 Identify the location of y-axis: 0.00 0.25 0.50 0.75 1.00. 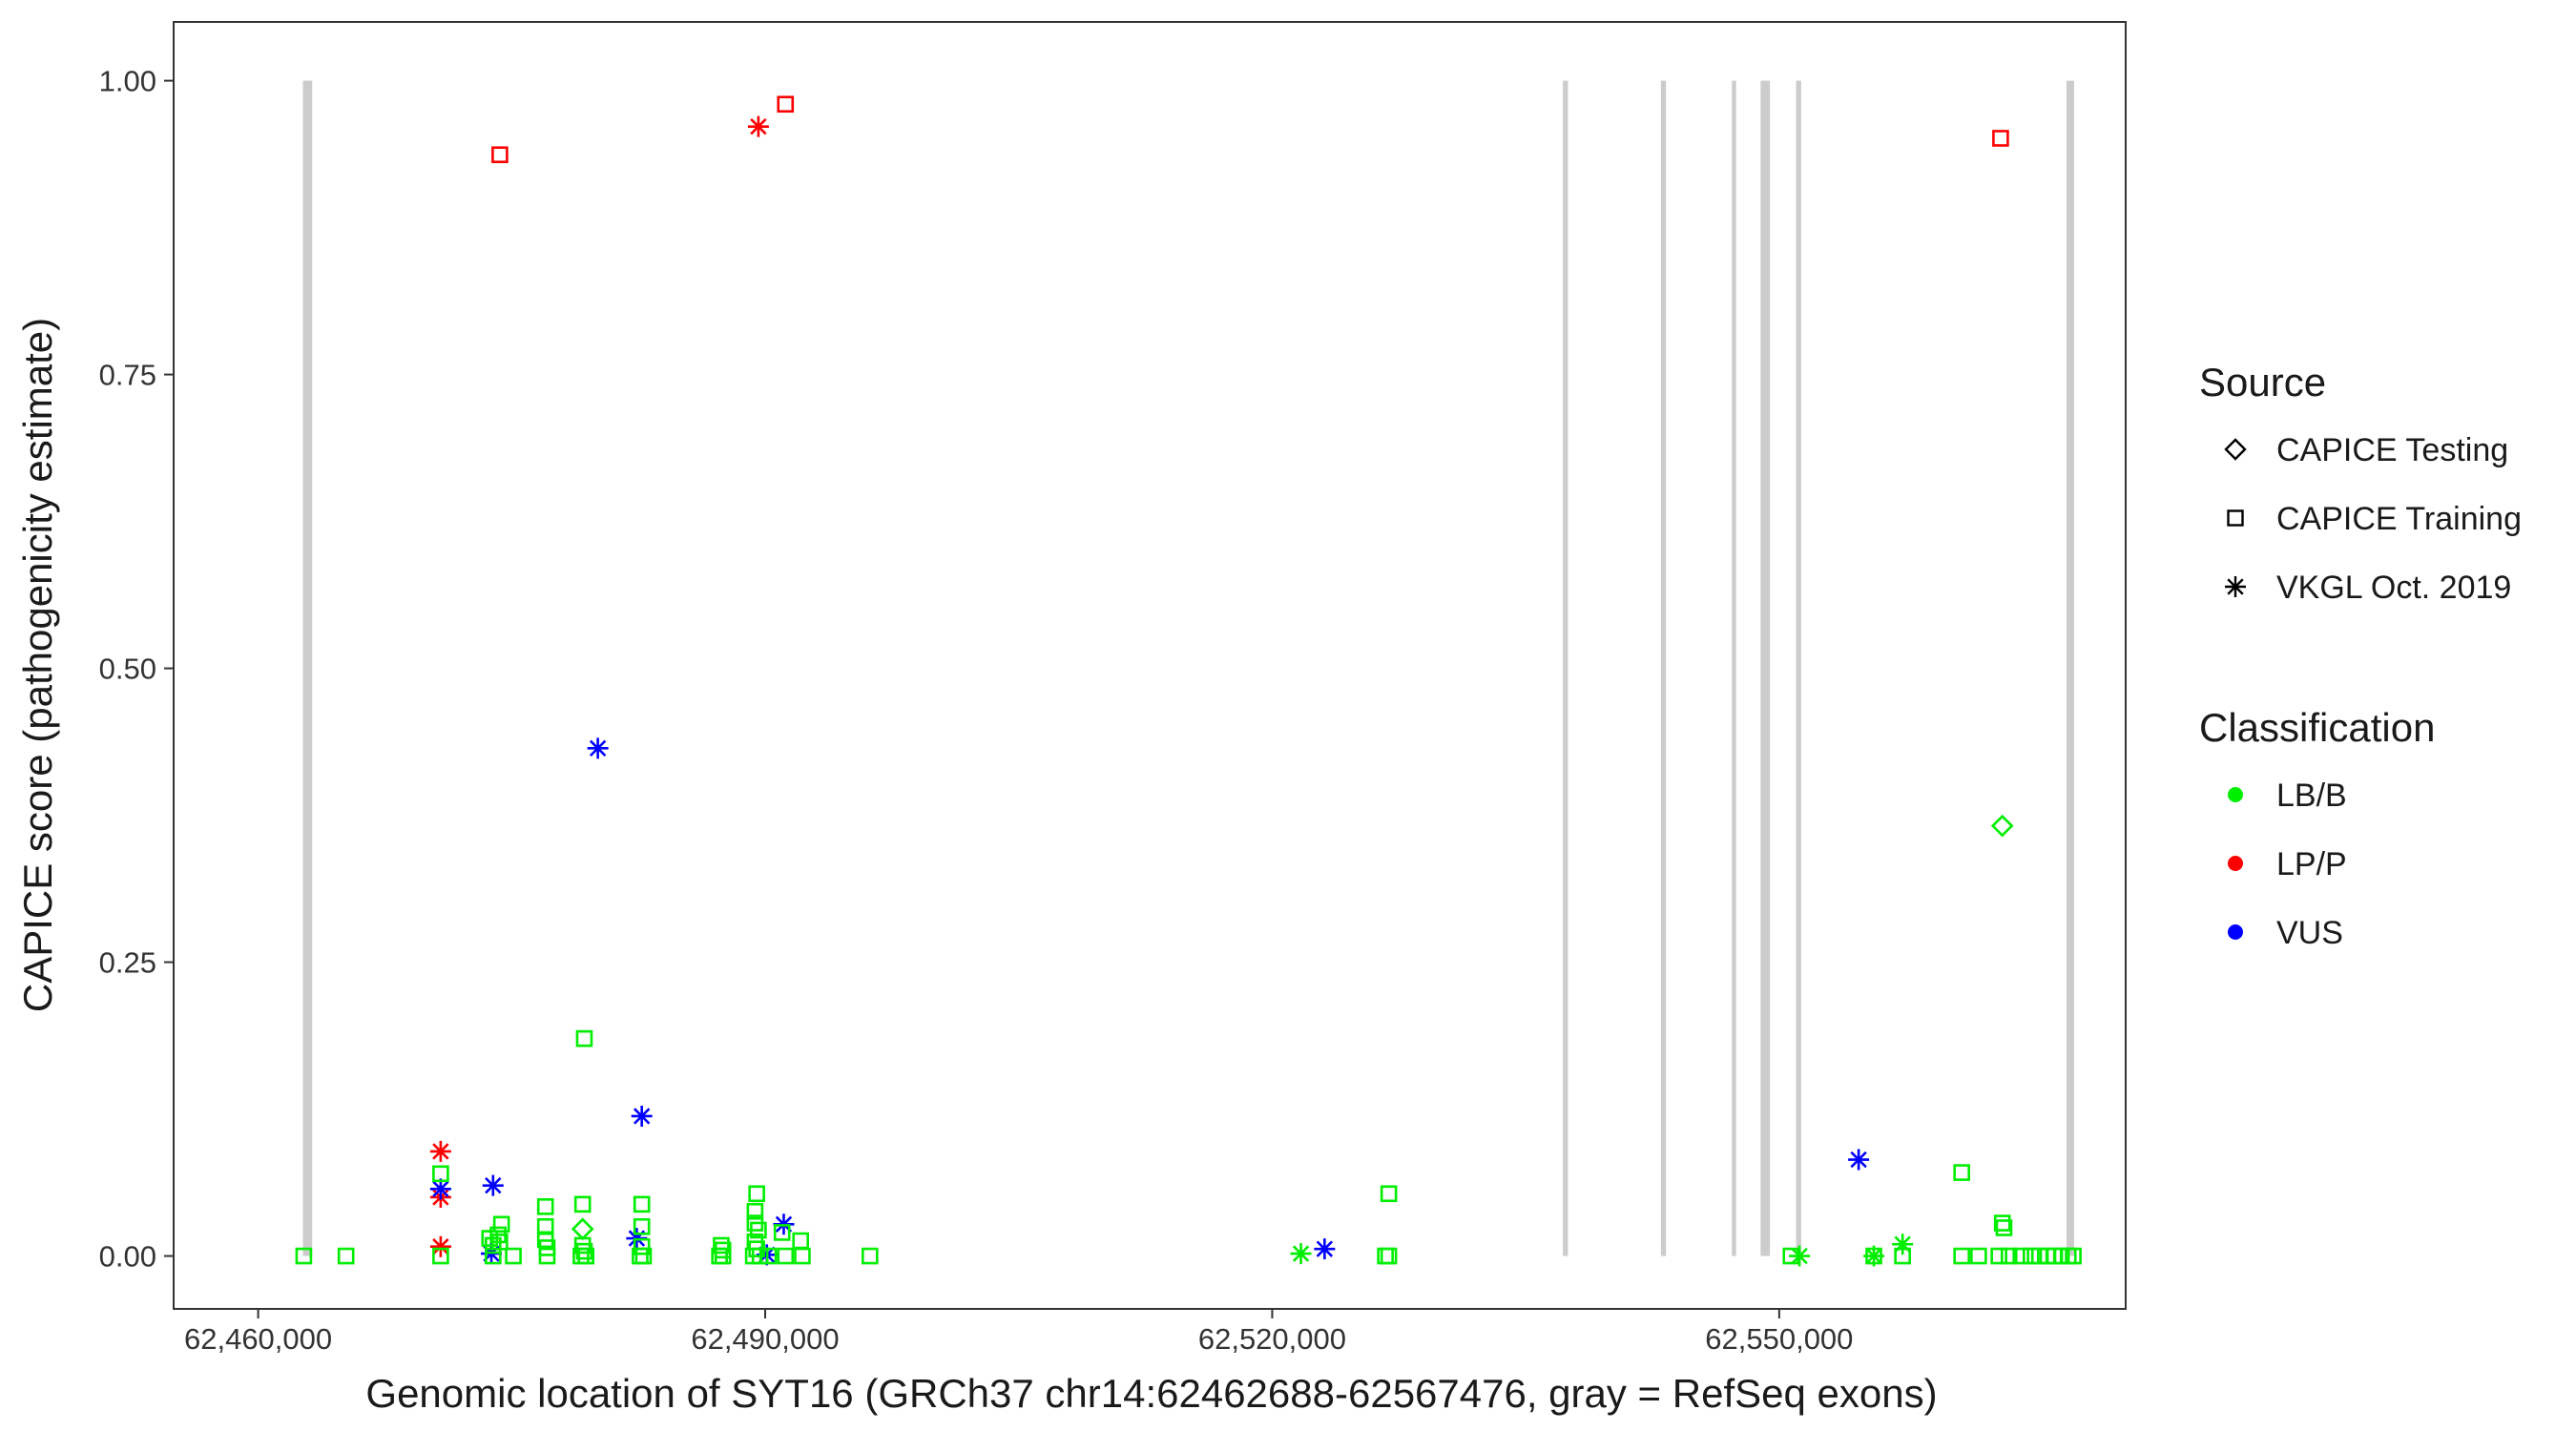
(136, 669).